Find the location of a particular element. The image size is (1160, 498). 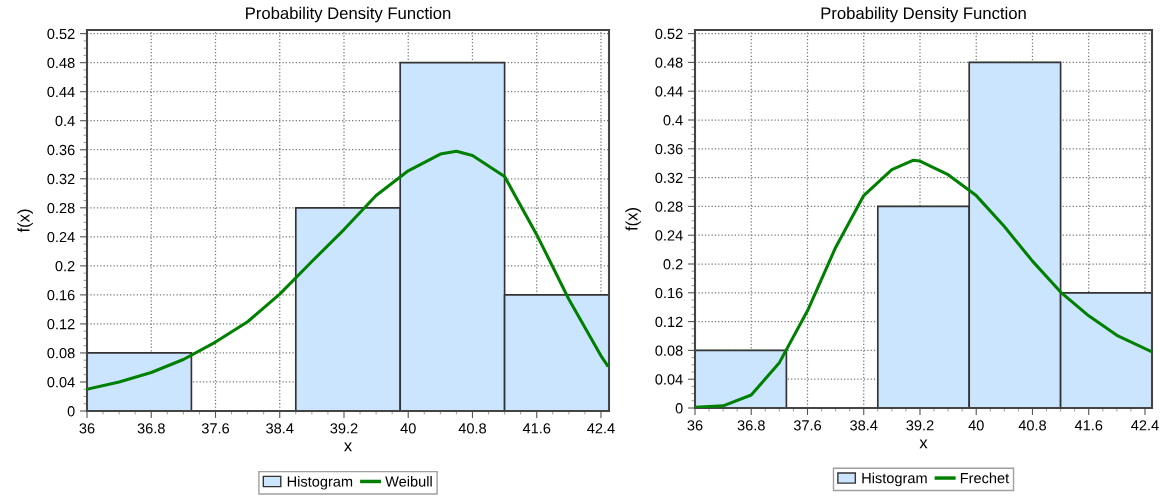

legend-label: Weibull is located at coordinates (408, 481).